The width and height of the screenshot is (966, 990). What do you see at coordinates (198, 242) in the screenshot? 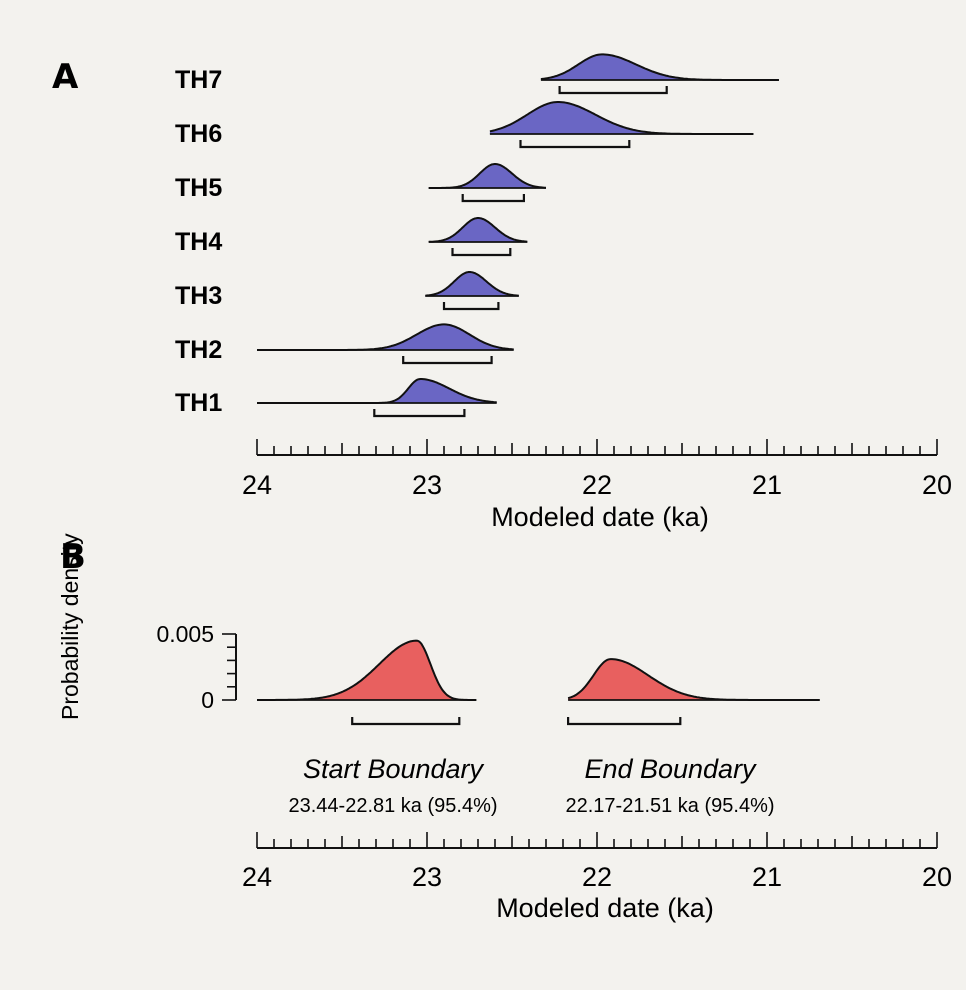
I see `row-label-th4: TH4` at bounding box center [198, 242].